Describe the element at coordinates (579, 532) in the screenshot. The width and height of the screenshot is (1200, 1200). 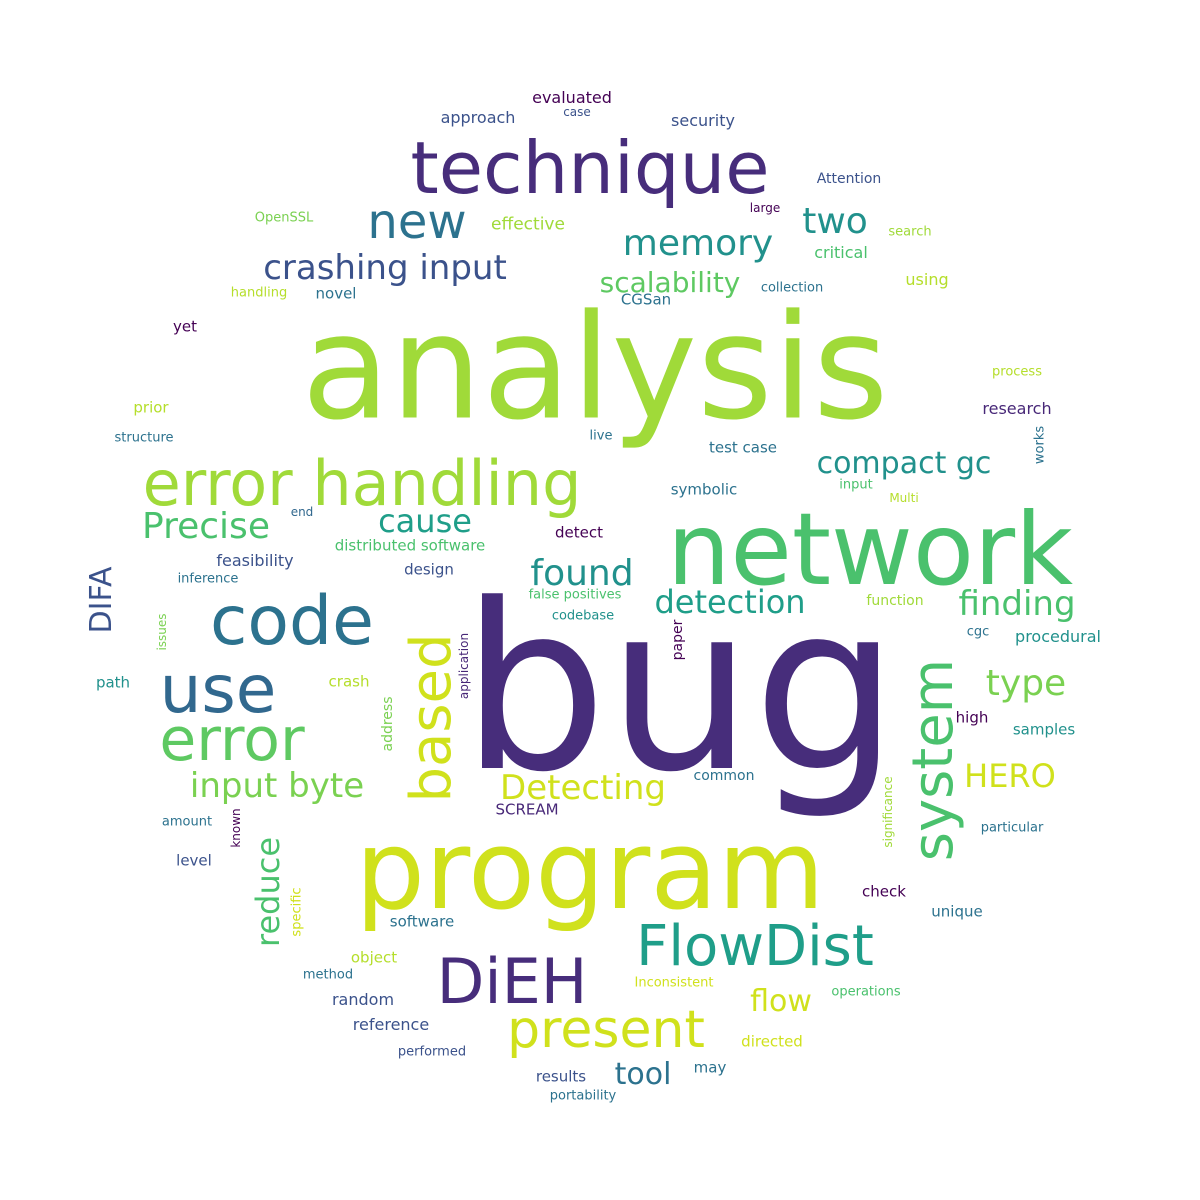
I see `word-detect: detect` at that location.